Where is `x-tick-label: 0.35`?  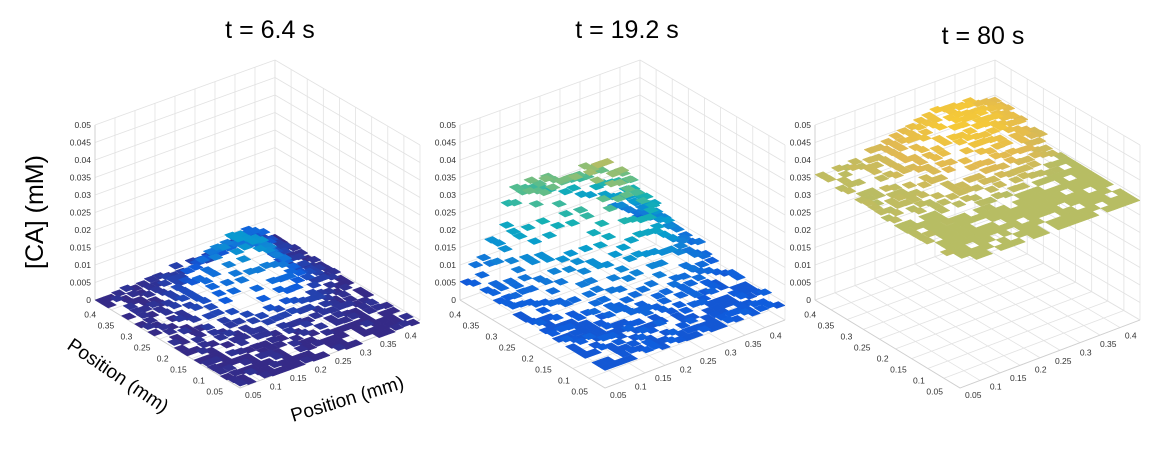
x-tick-label: 0.35 is located at coordinates (388, 344).